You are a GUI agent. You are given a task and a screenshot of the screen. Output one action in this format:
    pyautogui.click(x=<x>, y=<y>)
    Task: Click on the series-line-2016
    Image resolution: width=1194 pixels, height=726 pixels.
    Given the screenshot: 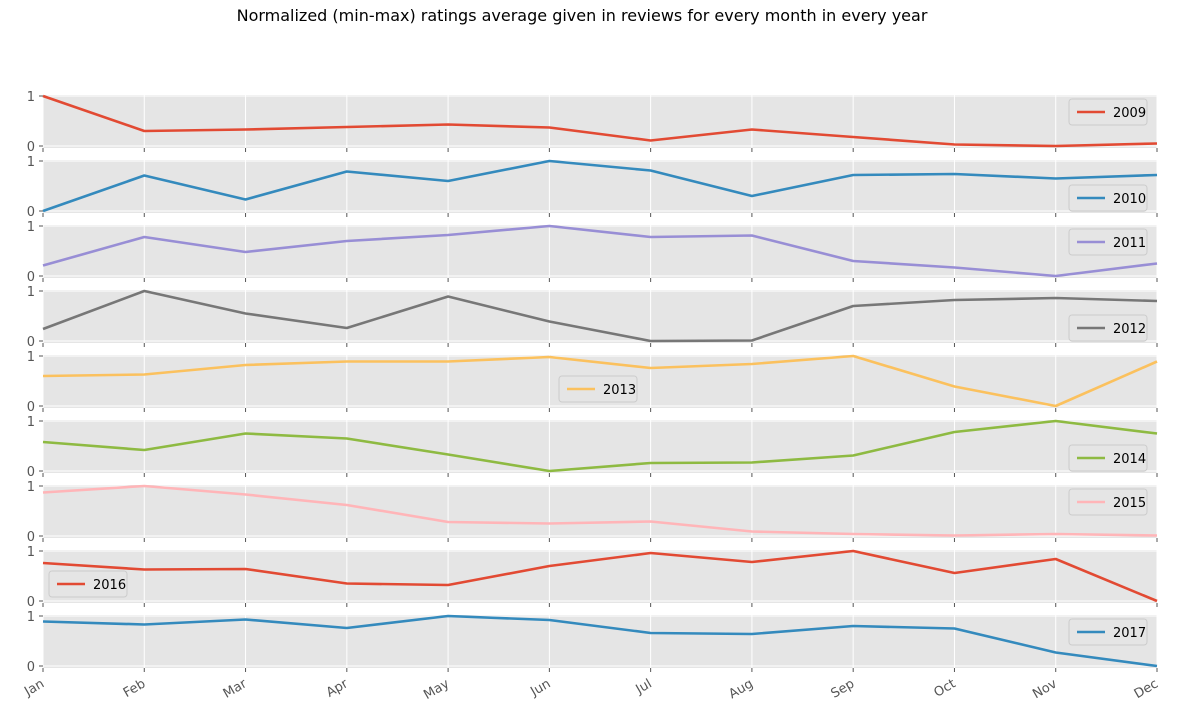 What is the action you would take?
    pyautogui.click(x=600, y=576)
    